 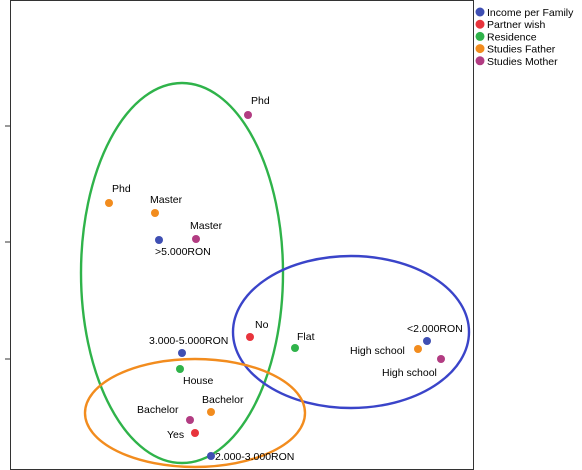 I want to click on data-label: >5.000RON, so click(x=183, y=252).